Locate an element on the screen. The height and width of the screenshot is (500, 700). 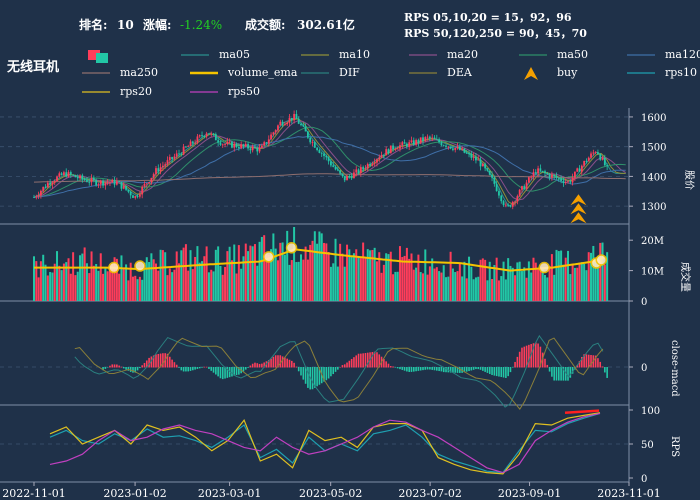
ma-line-ma20 is located at coordinates (329, 160).